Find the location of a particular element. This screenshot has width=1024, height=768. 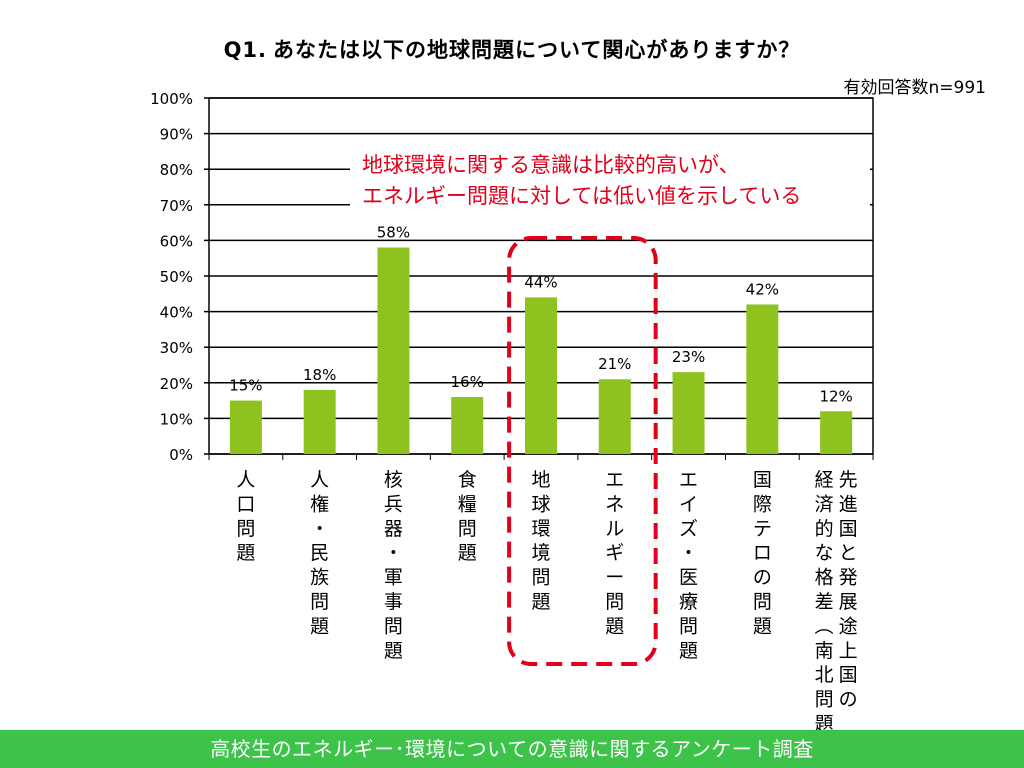

category-label-char: 事 is located at coordinates (393, 602).